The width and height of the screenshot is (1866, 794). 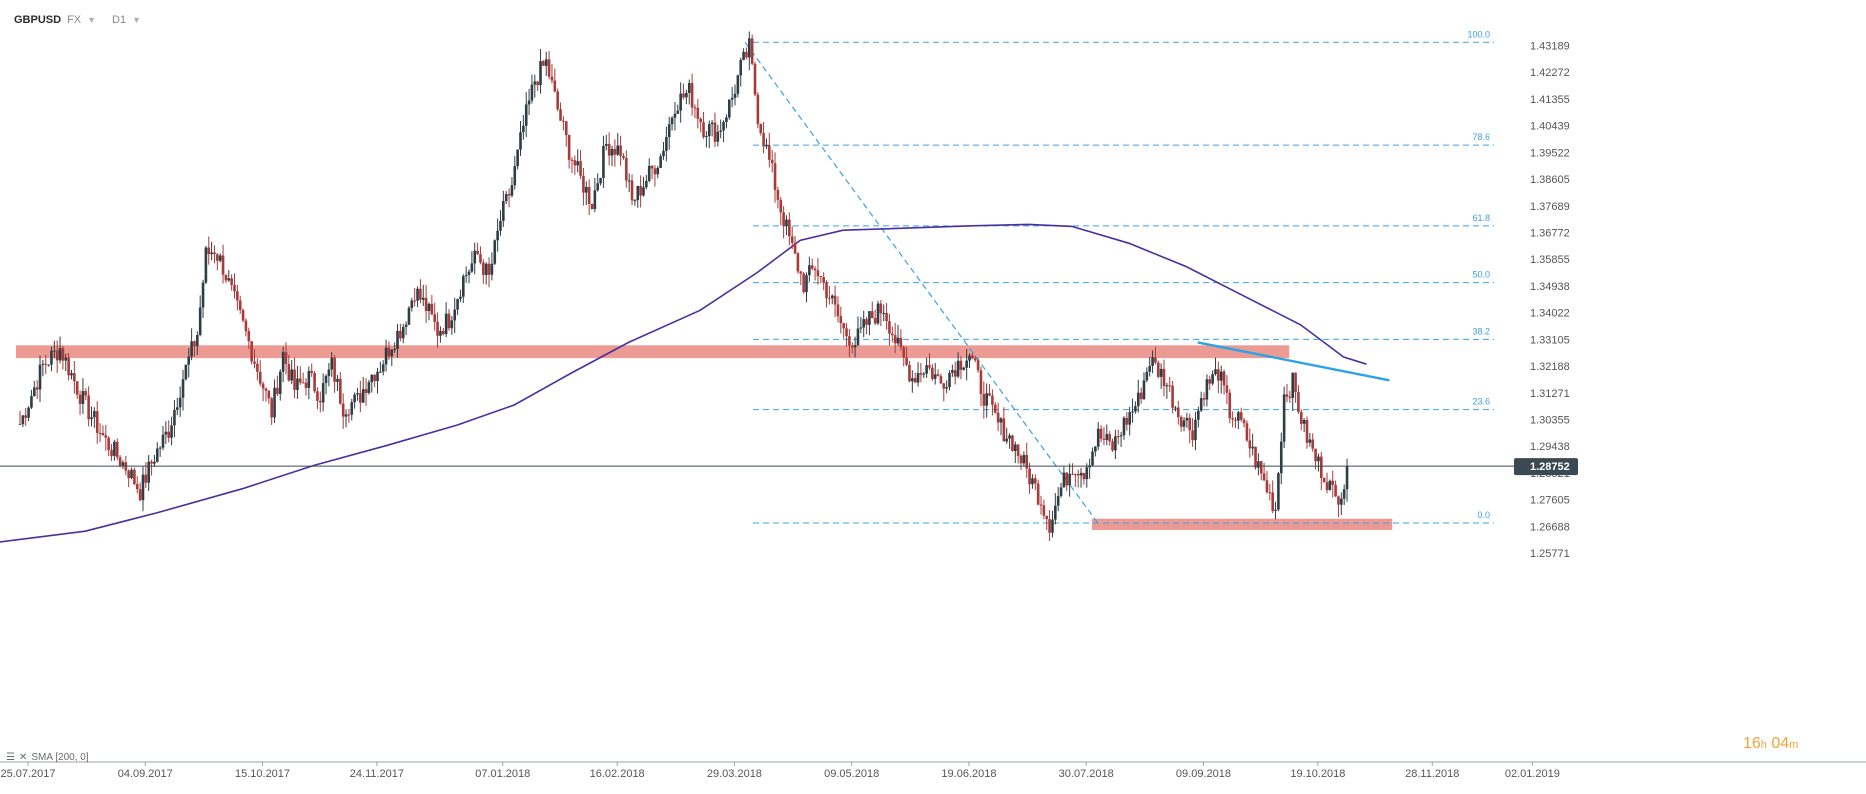 I want to click on menu-icon: ☰, so click(x=10, y=757).